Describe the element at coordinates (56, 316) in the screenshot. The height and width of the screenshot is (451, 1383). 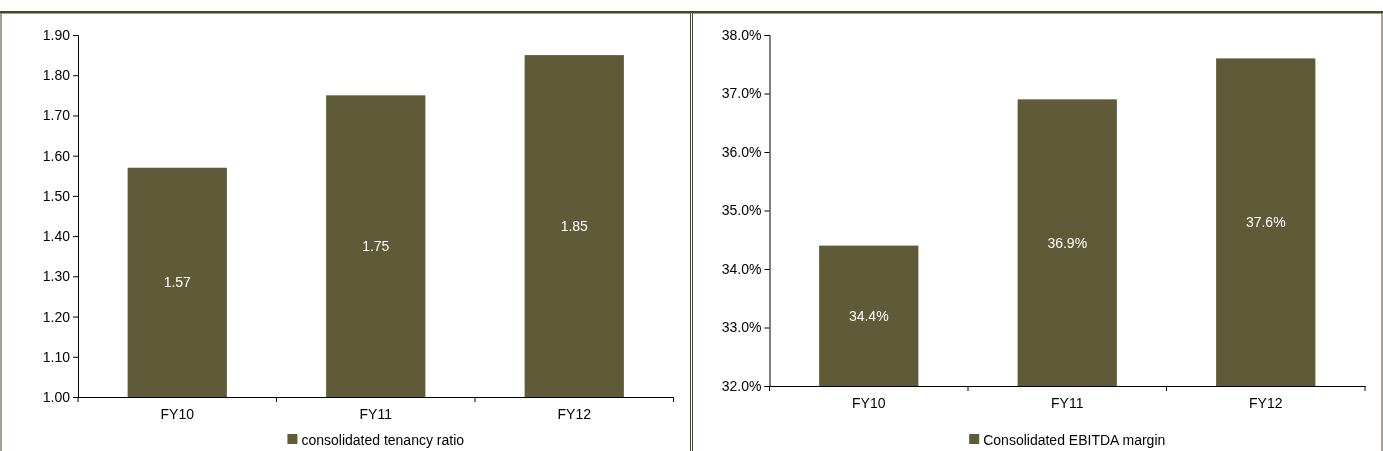
I see `y-tick-label: 1.20` at that location.